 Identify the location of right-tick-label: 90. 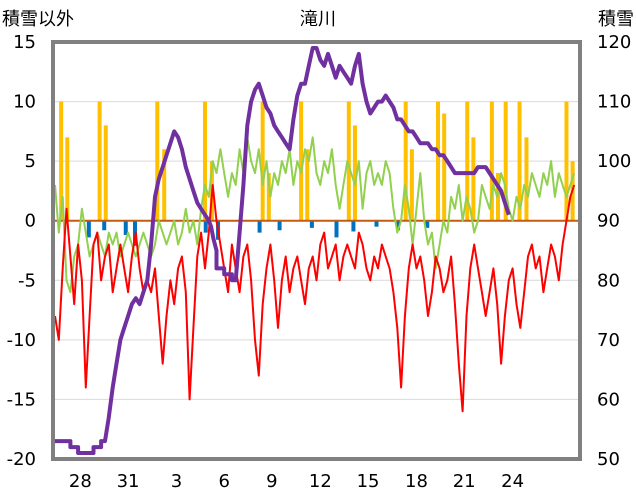
(608, 221).